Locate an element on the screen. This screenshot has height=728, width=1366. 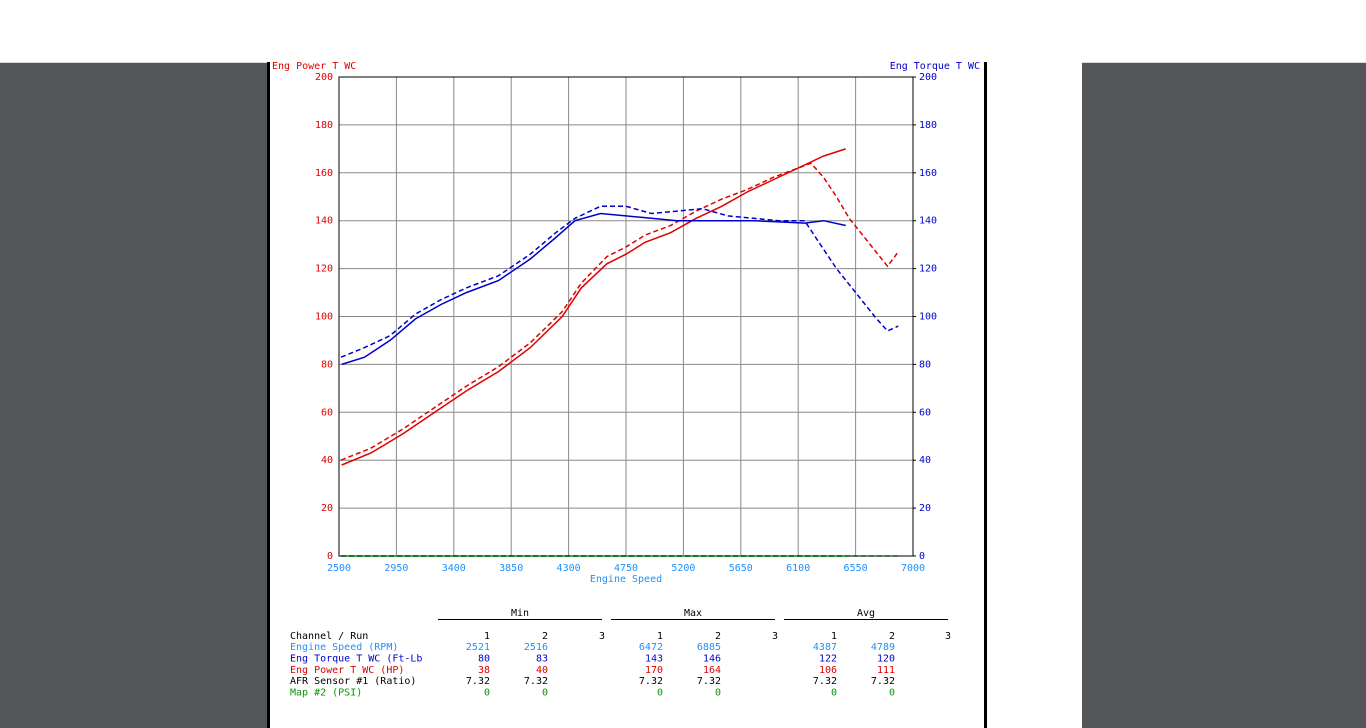
y2-tick-label: 140 is located at coordinates (928, 221).